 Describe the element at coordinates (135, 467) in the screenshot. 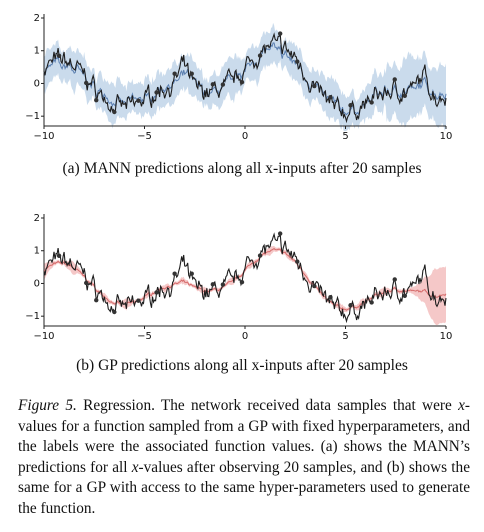

I see `figure-caption-math-x-2: x` at that location.